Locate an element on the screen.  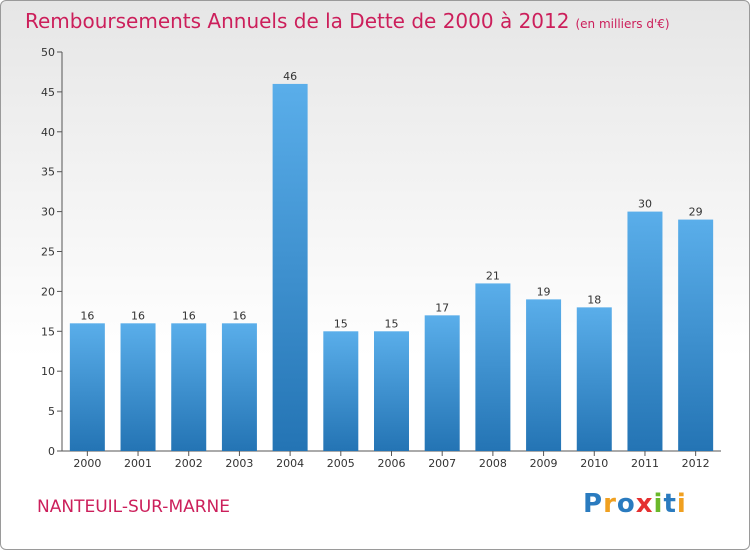
bar-value-label: 29 is located at coordinates (696, 212).